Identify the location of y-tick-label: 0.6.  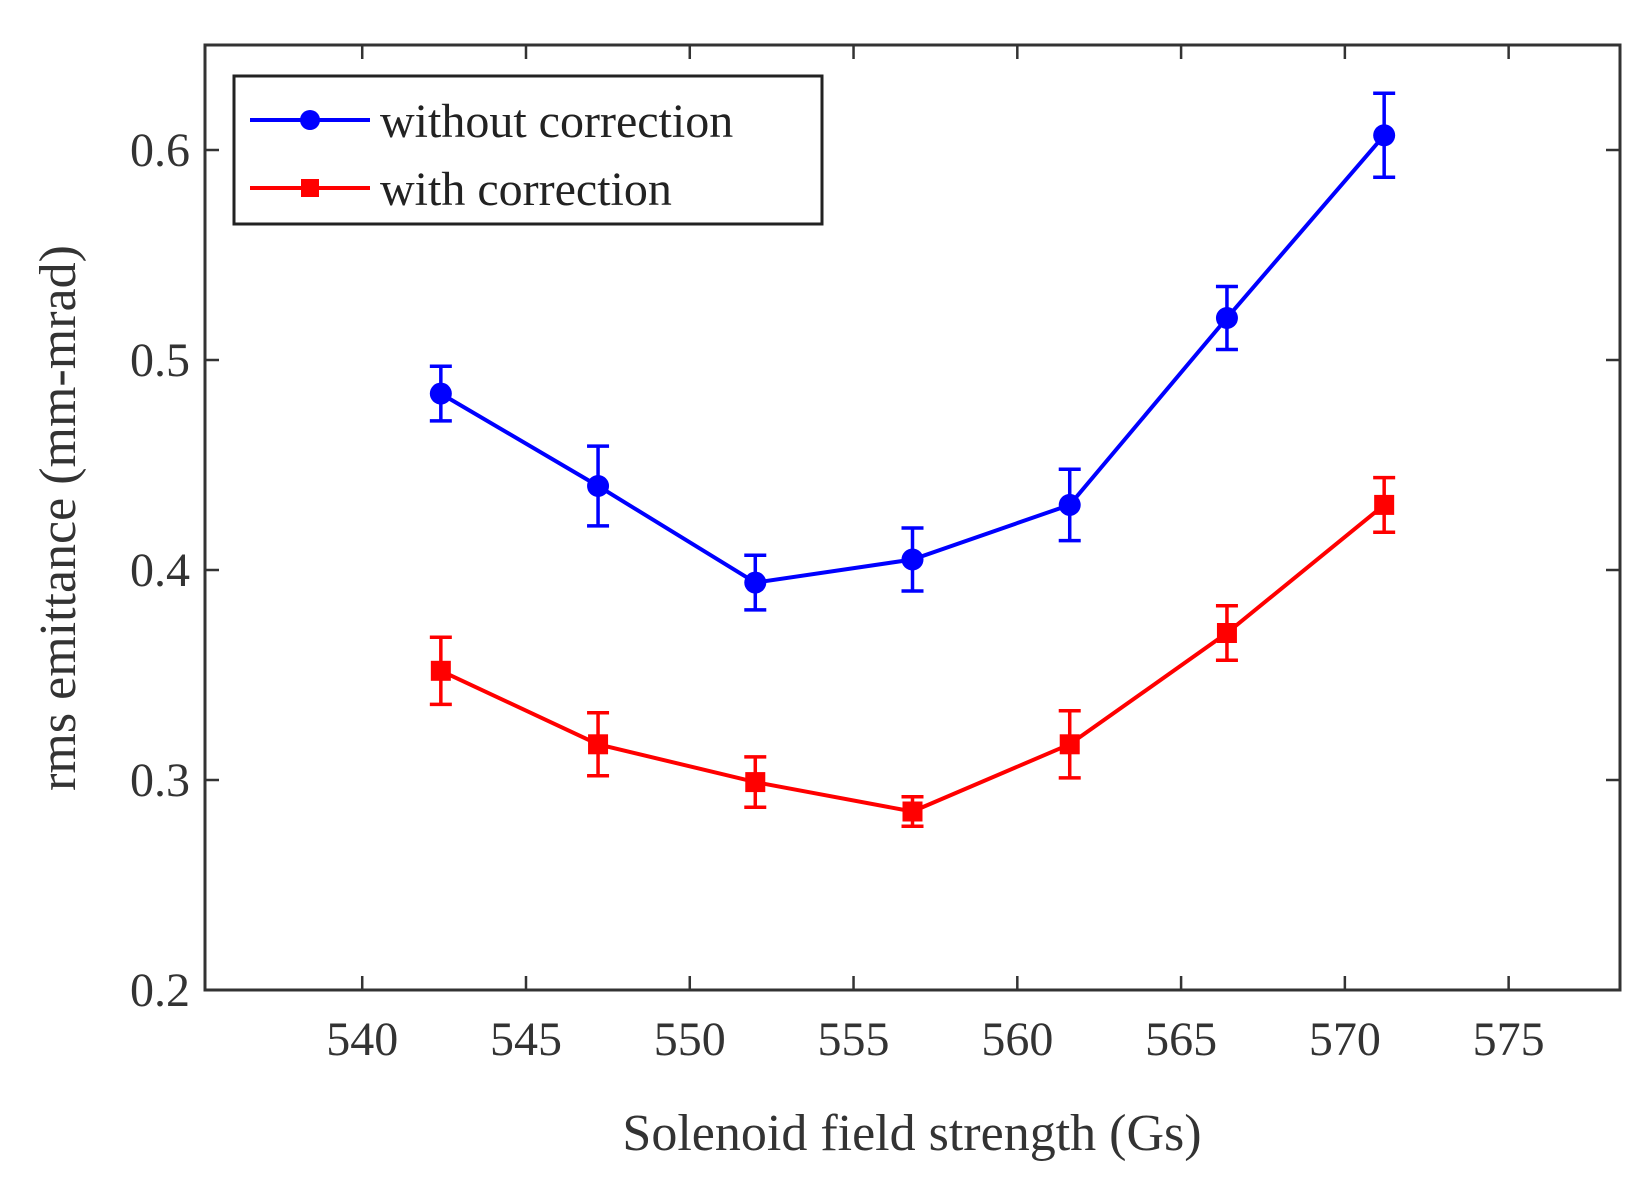
(160, 150).